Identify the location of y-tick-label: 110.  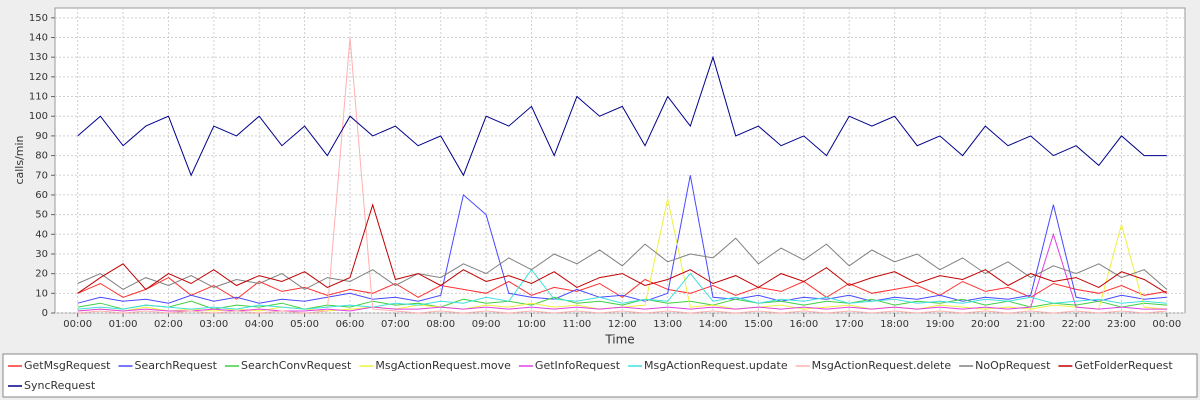
(38, 97).